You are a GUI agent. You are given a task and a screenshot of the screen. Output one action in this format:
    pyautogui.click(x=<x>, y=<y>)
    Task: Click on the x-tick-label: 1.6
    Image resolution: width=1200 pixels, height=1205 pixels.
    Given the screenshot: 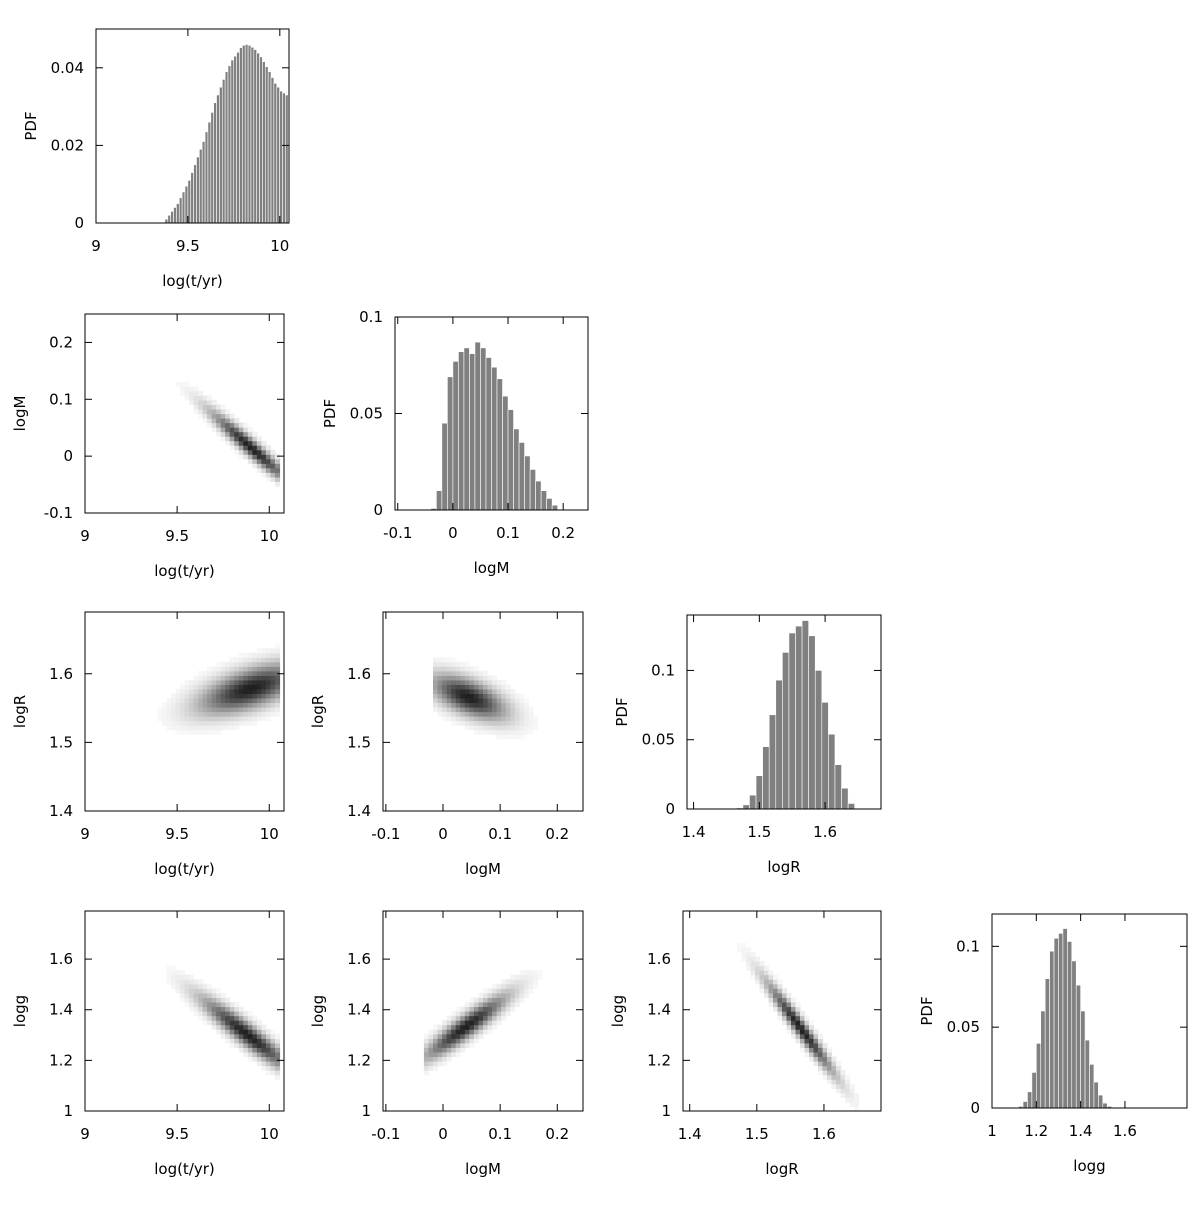 What is the action you would take?
    pyautogui.click(x=1125, y=1131)
    